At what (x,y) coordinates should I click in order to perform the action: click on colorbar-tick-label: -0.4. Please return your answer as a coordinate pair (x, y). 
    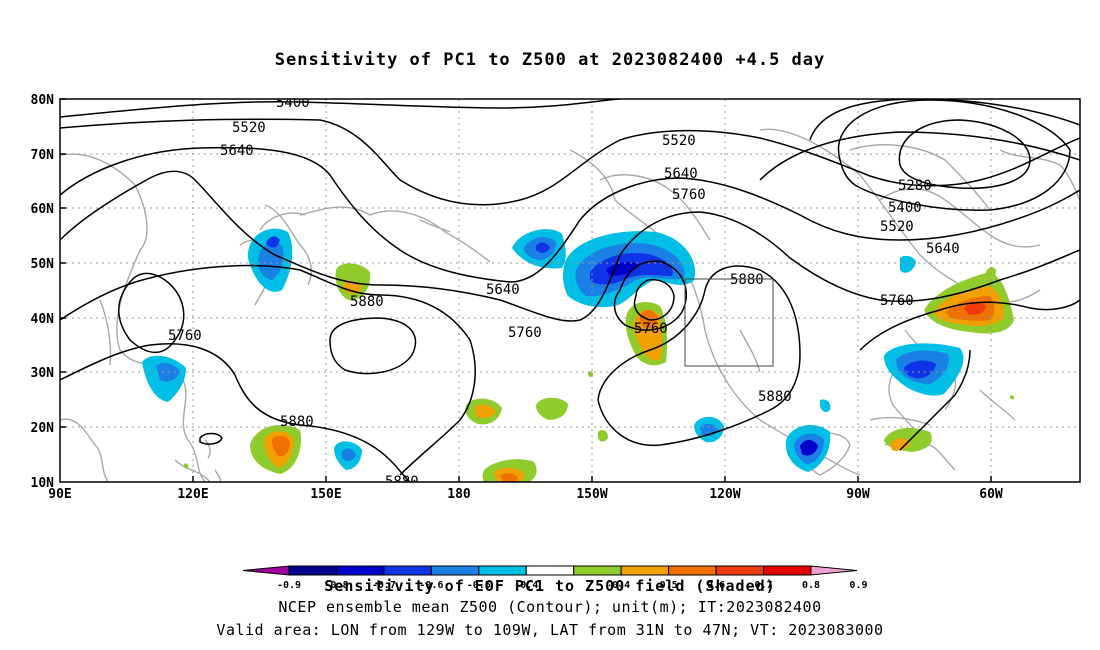
    Looking at the image, I should click on (526, 585).